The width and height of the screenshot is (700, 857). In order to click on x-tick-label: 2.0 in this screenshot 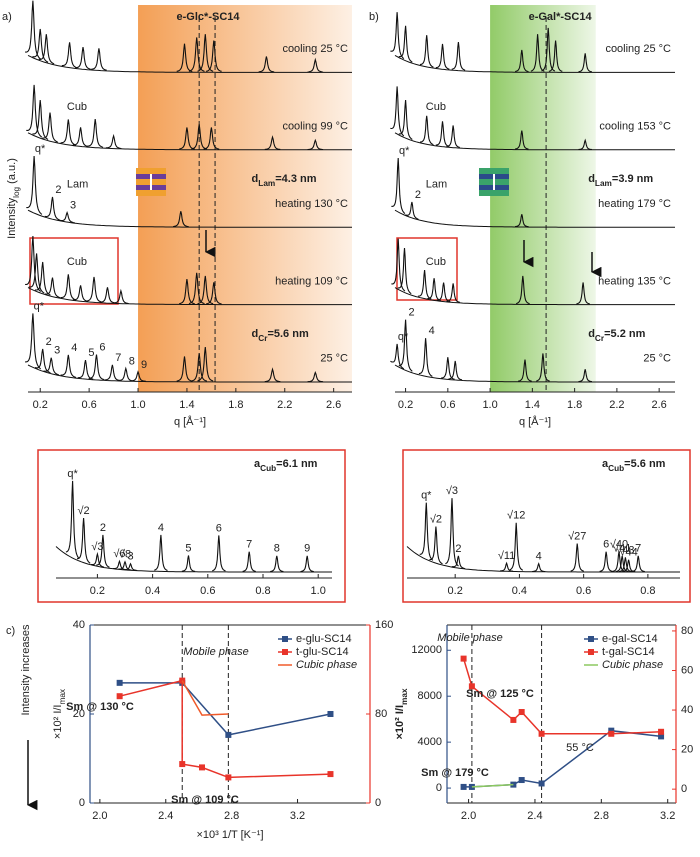, I will do `click(99, 816)`.